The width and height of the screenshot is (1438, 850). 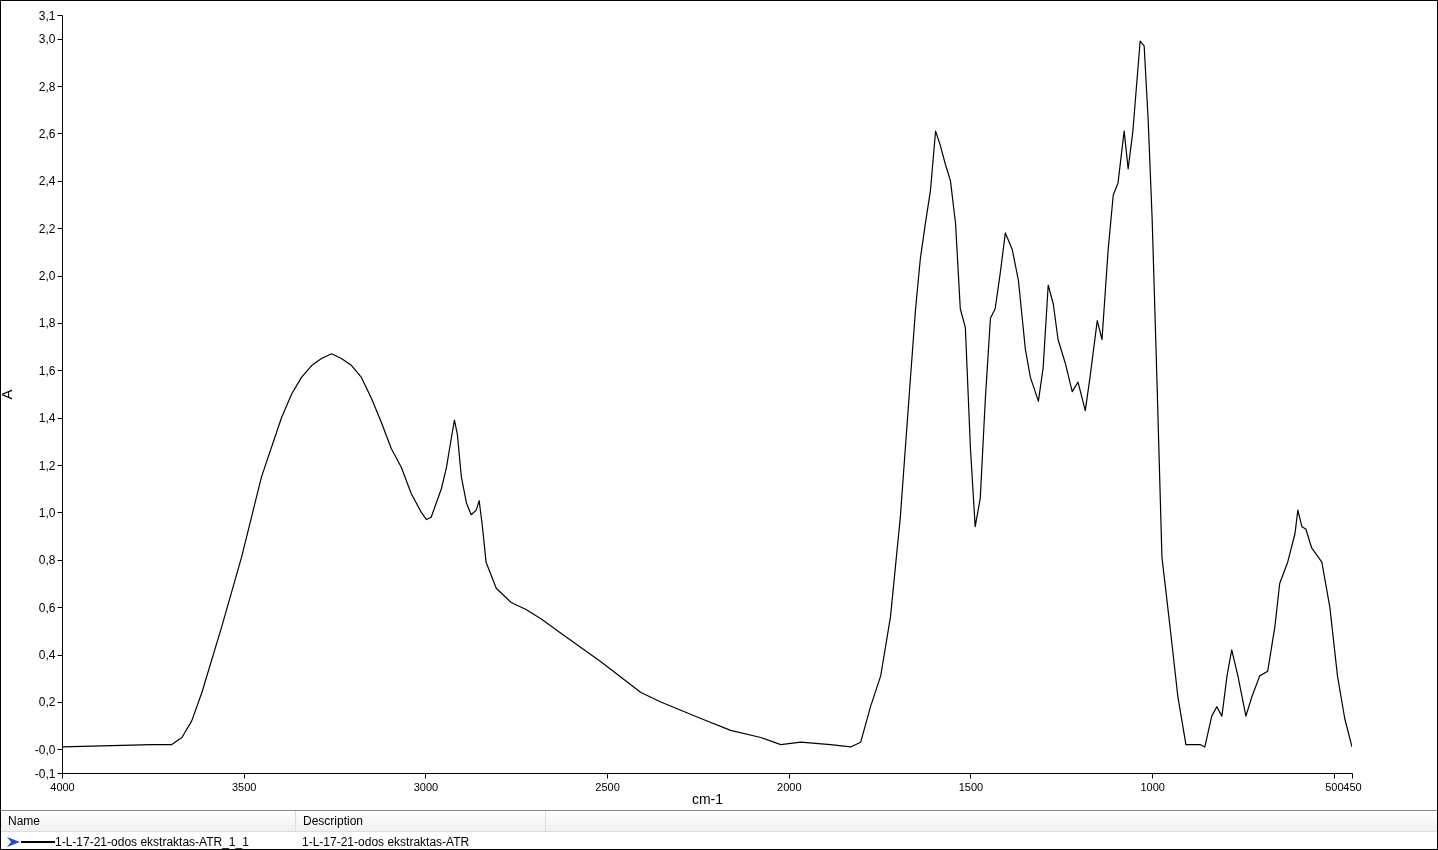 What do you see at coordinates (47, 560) in the screenshot?
I see `y-tick-label: 0,8` at bounding box center [47, 560].